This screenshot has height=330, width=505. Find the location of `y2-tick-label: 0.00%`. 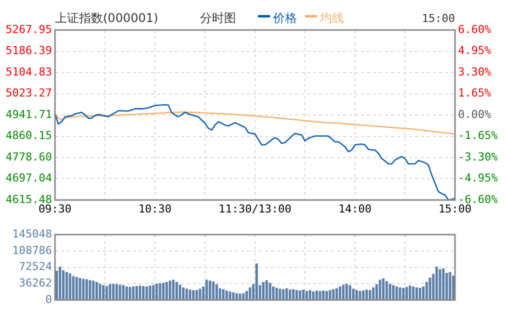

y2-tick-label: 0.00% is located at coordinates (475, 114).